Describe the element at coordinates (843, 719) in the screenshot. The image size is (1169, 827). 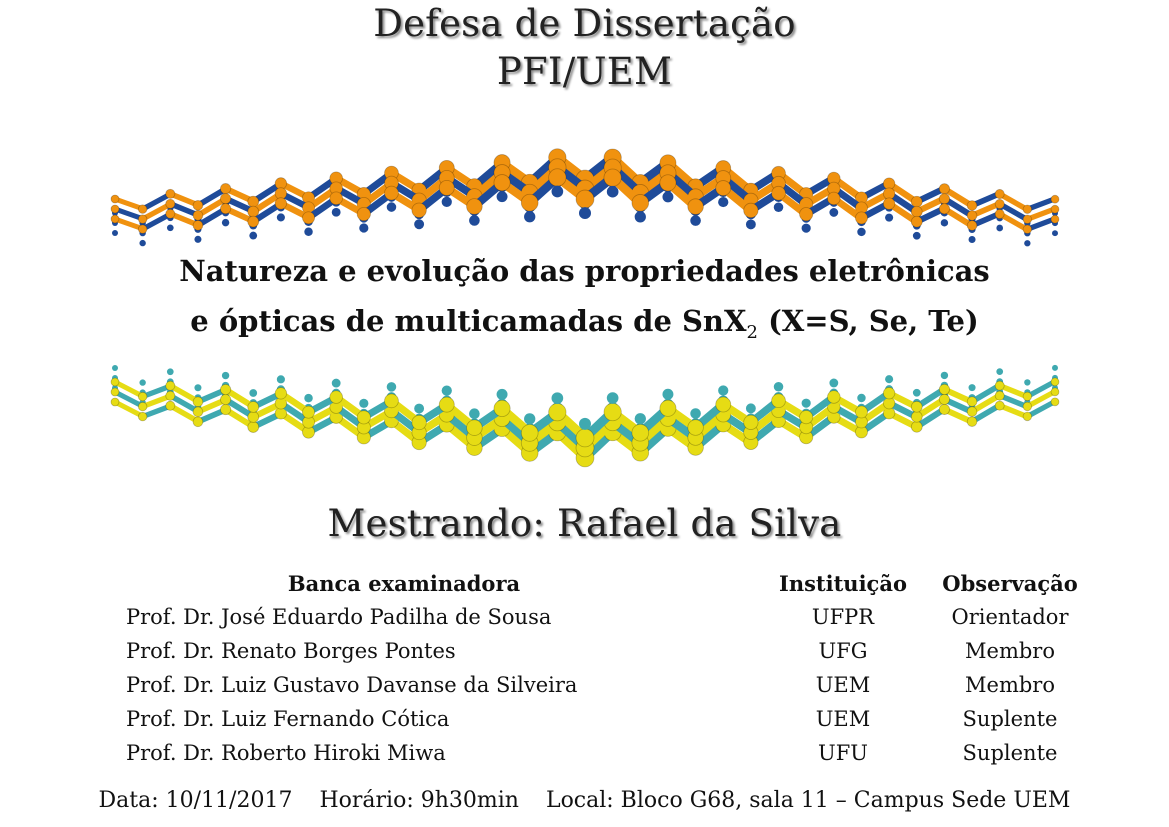
I see `member-institution: UEM` at that location.